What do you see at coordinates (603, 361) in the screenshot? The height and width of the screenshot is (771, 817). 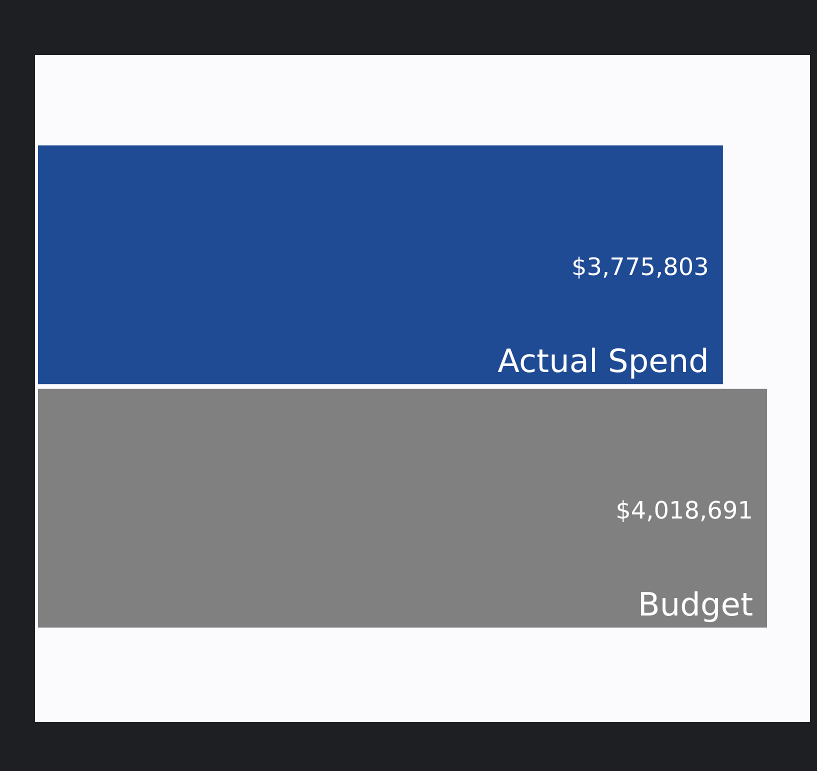 I see `y-tick-label: Actual Spend` at bounding box center [603, 361].